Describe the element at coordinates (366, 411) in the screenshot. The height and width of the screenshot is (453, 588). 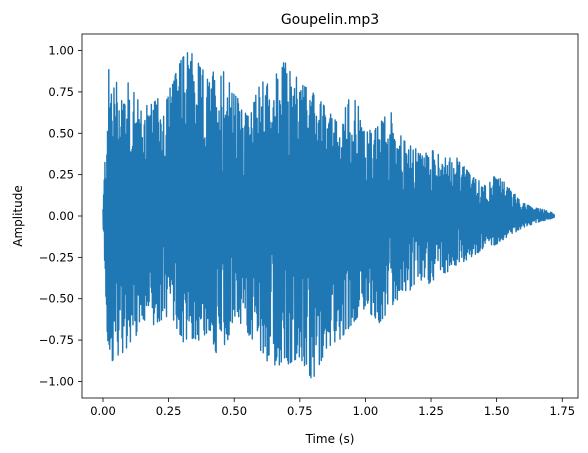
I see `x-tick-label: 1.00` at that location.